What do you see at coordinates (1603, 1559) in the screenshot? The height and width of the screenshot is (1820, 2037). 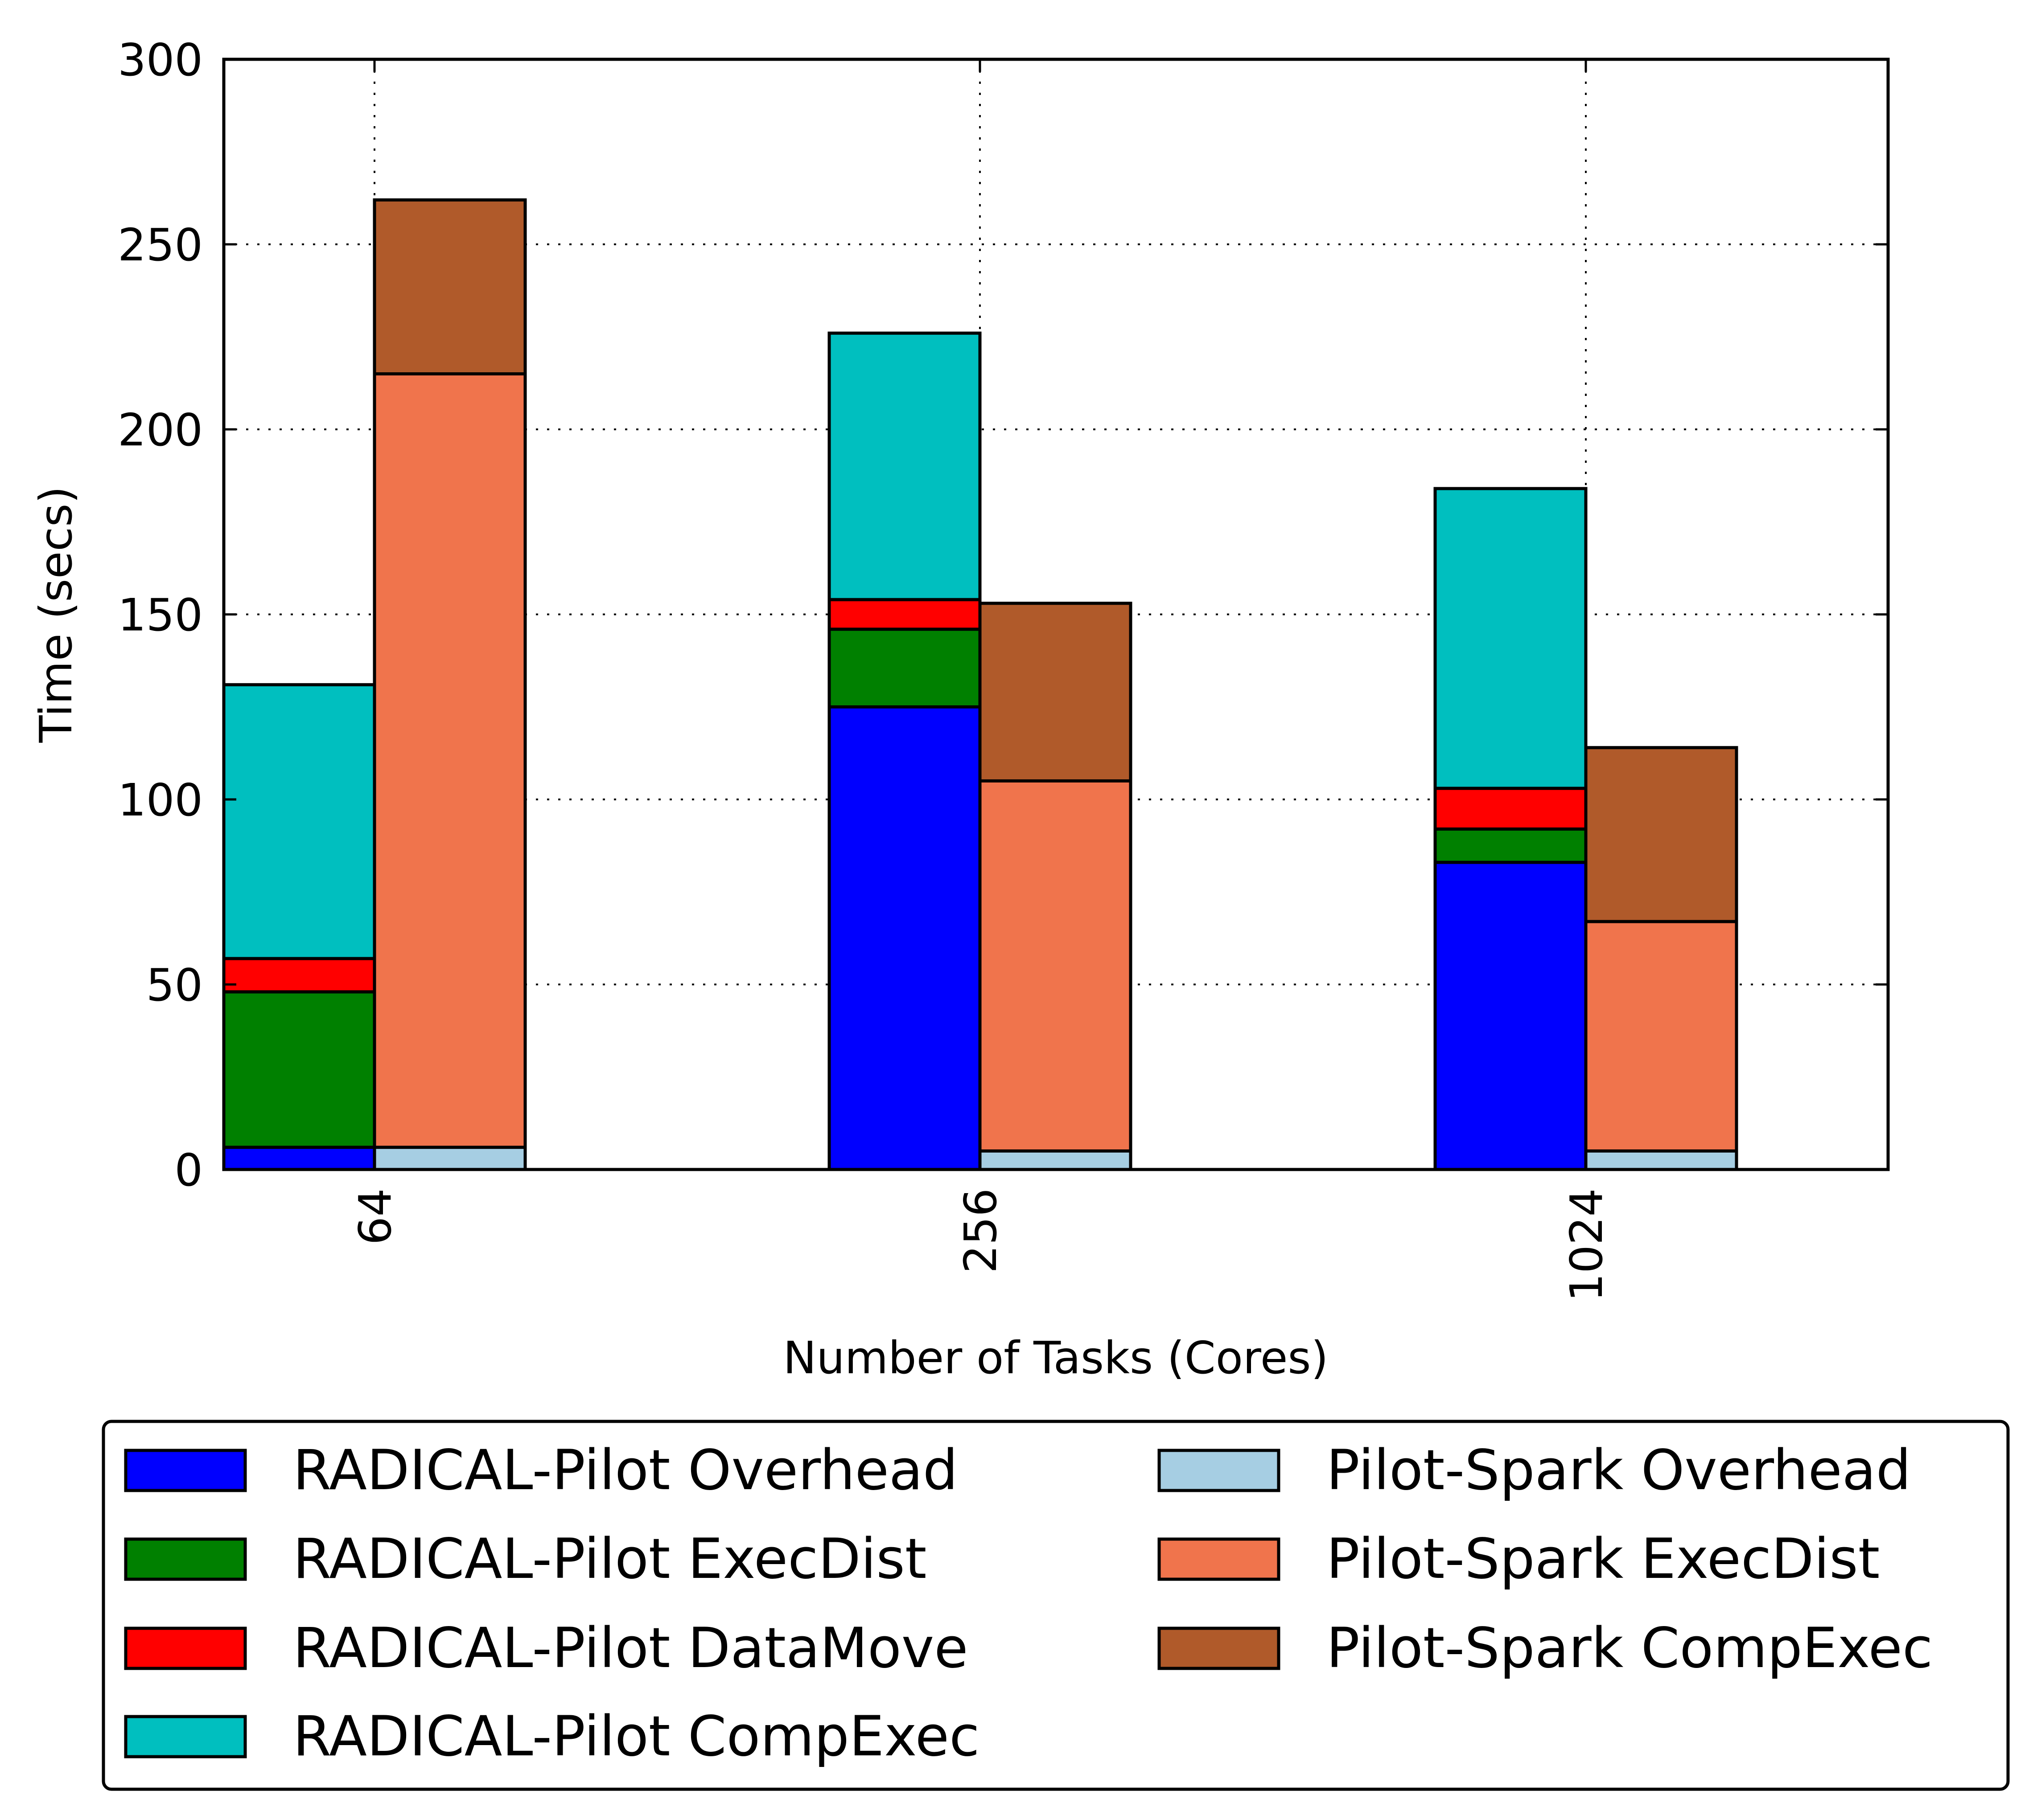 I see `legend-label: Pilot-Spark ExecDist` at bounding box center [1603, 1559].